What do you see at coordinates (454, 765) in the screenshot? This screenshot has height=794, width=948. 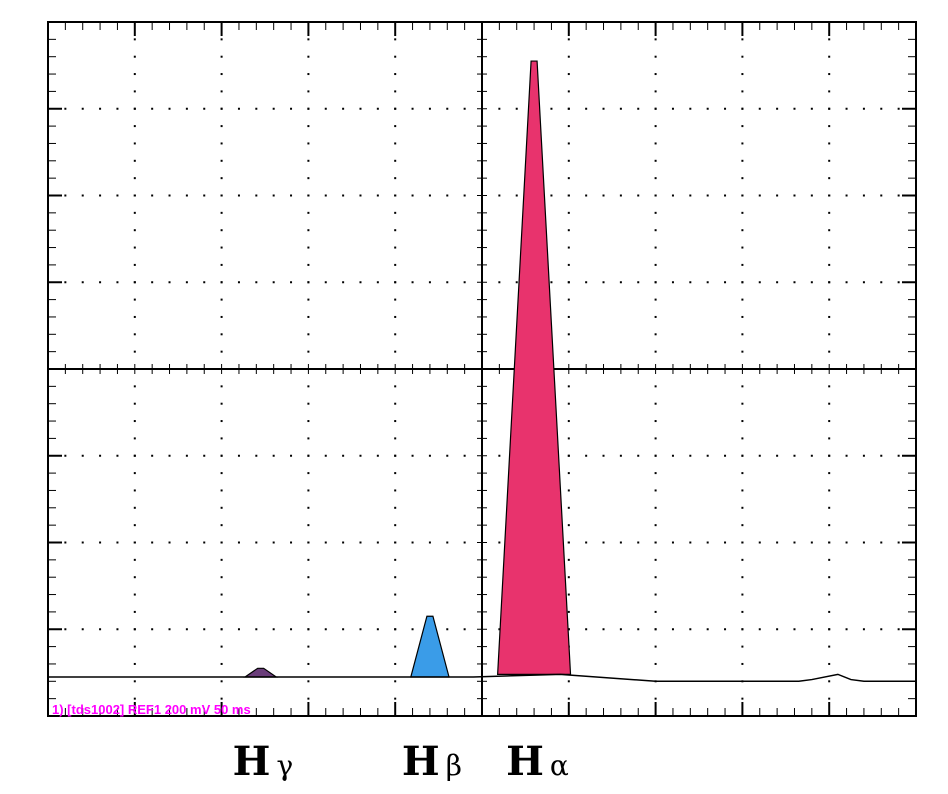 I see `peak-label-subscript-1: β` at bounding box center [454, 765].